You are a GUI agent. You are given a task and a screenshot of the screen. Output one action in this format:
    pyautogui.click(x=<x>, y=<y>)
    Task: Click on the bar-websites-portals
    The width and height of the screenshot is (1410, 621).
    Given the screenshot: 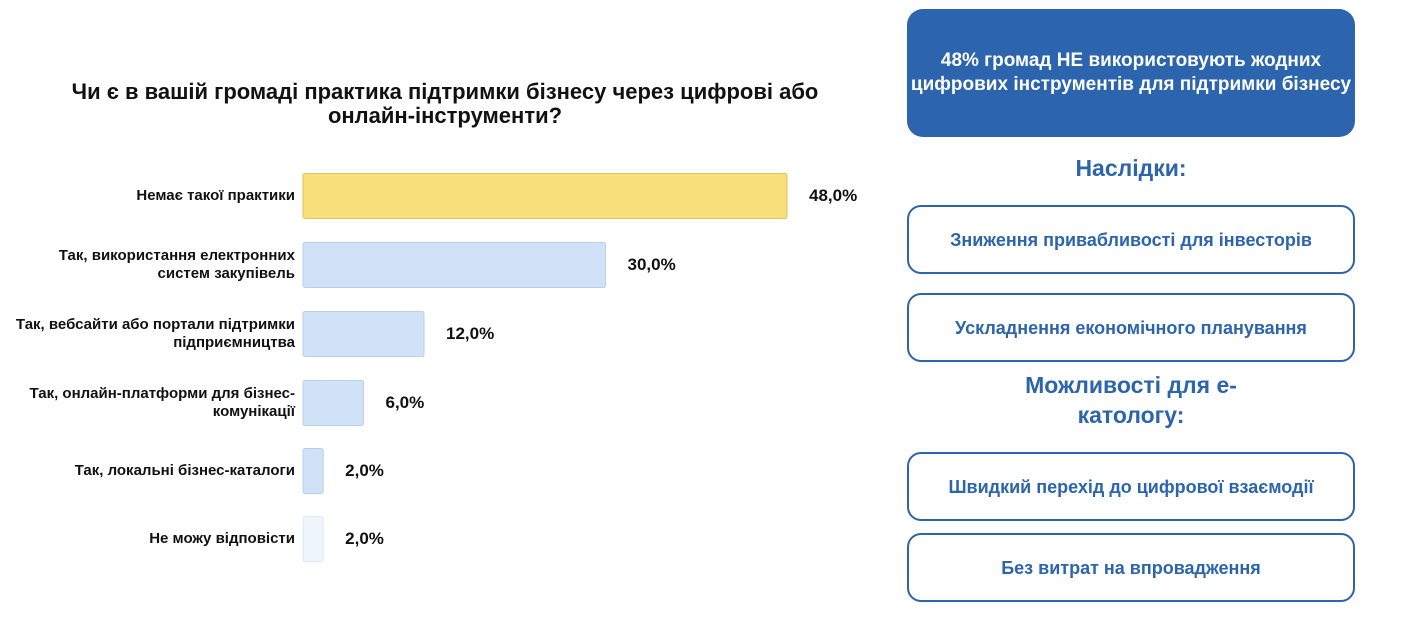 What is the action you would take?
    pyautogui.click(x=363, y=334)
    